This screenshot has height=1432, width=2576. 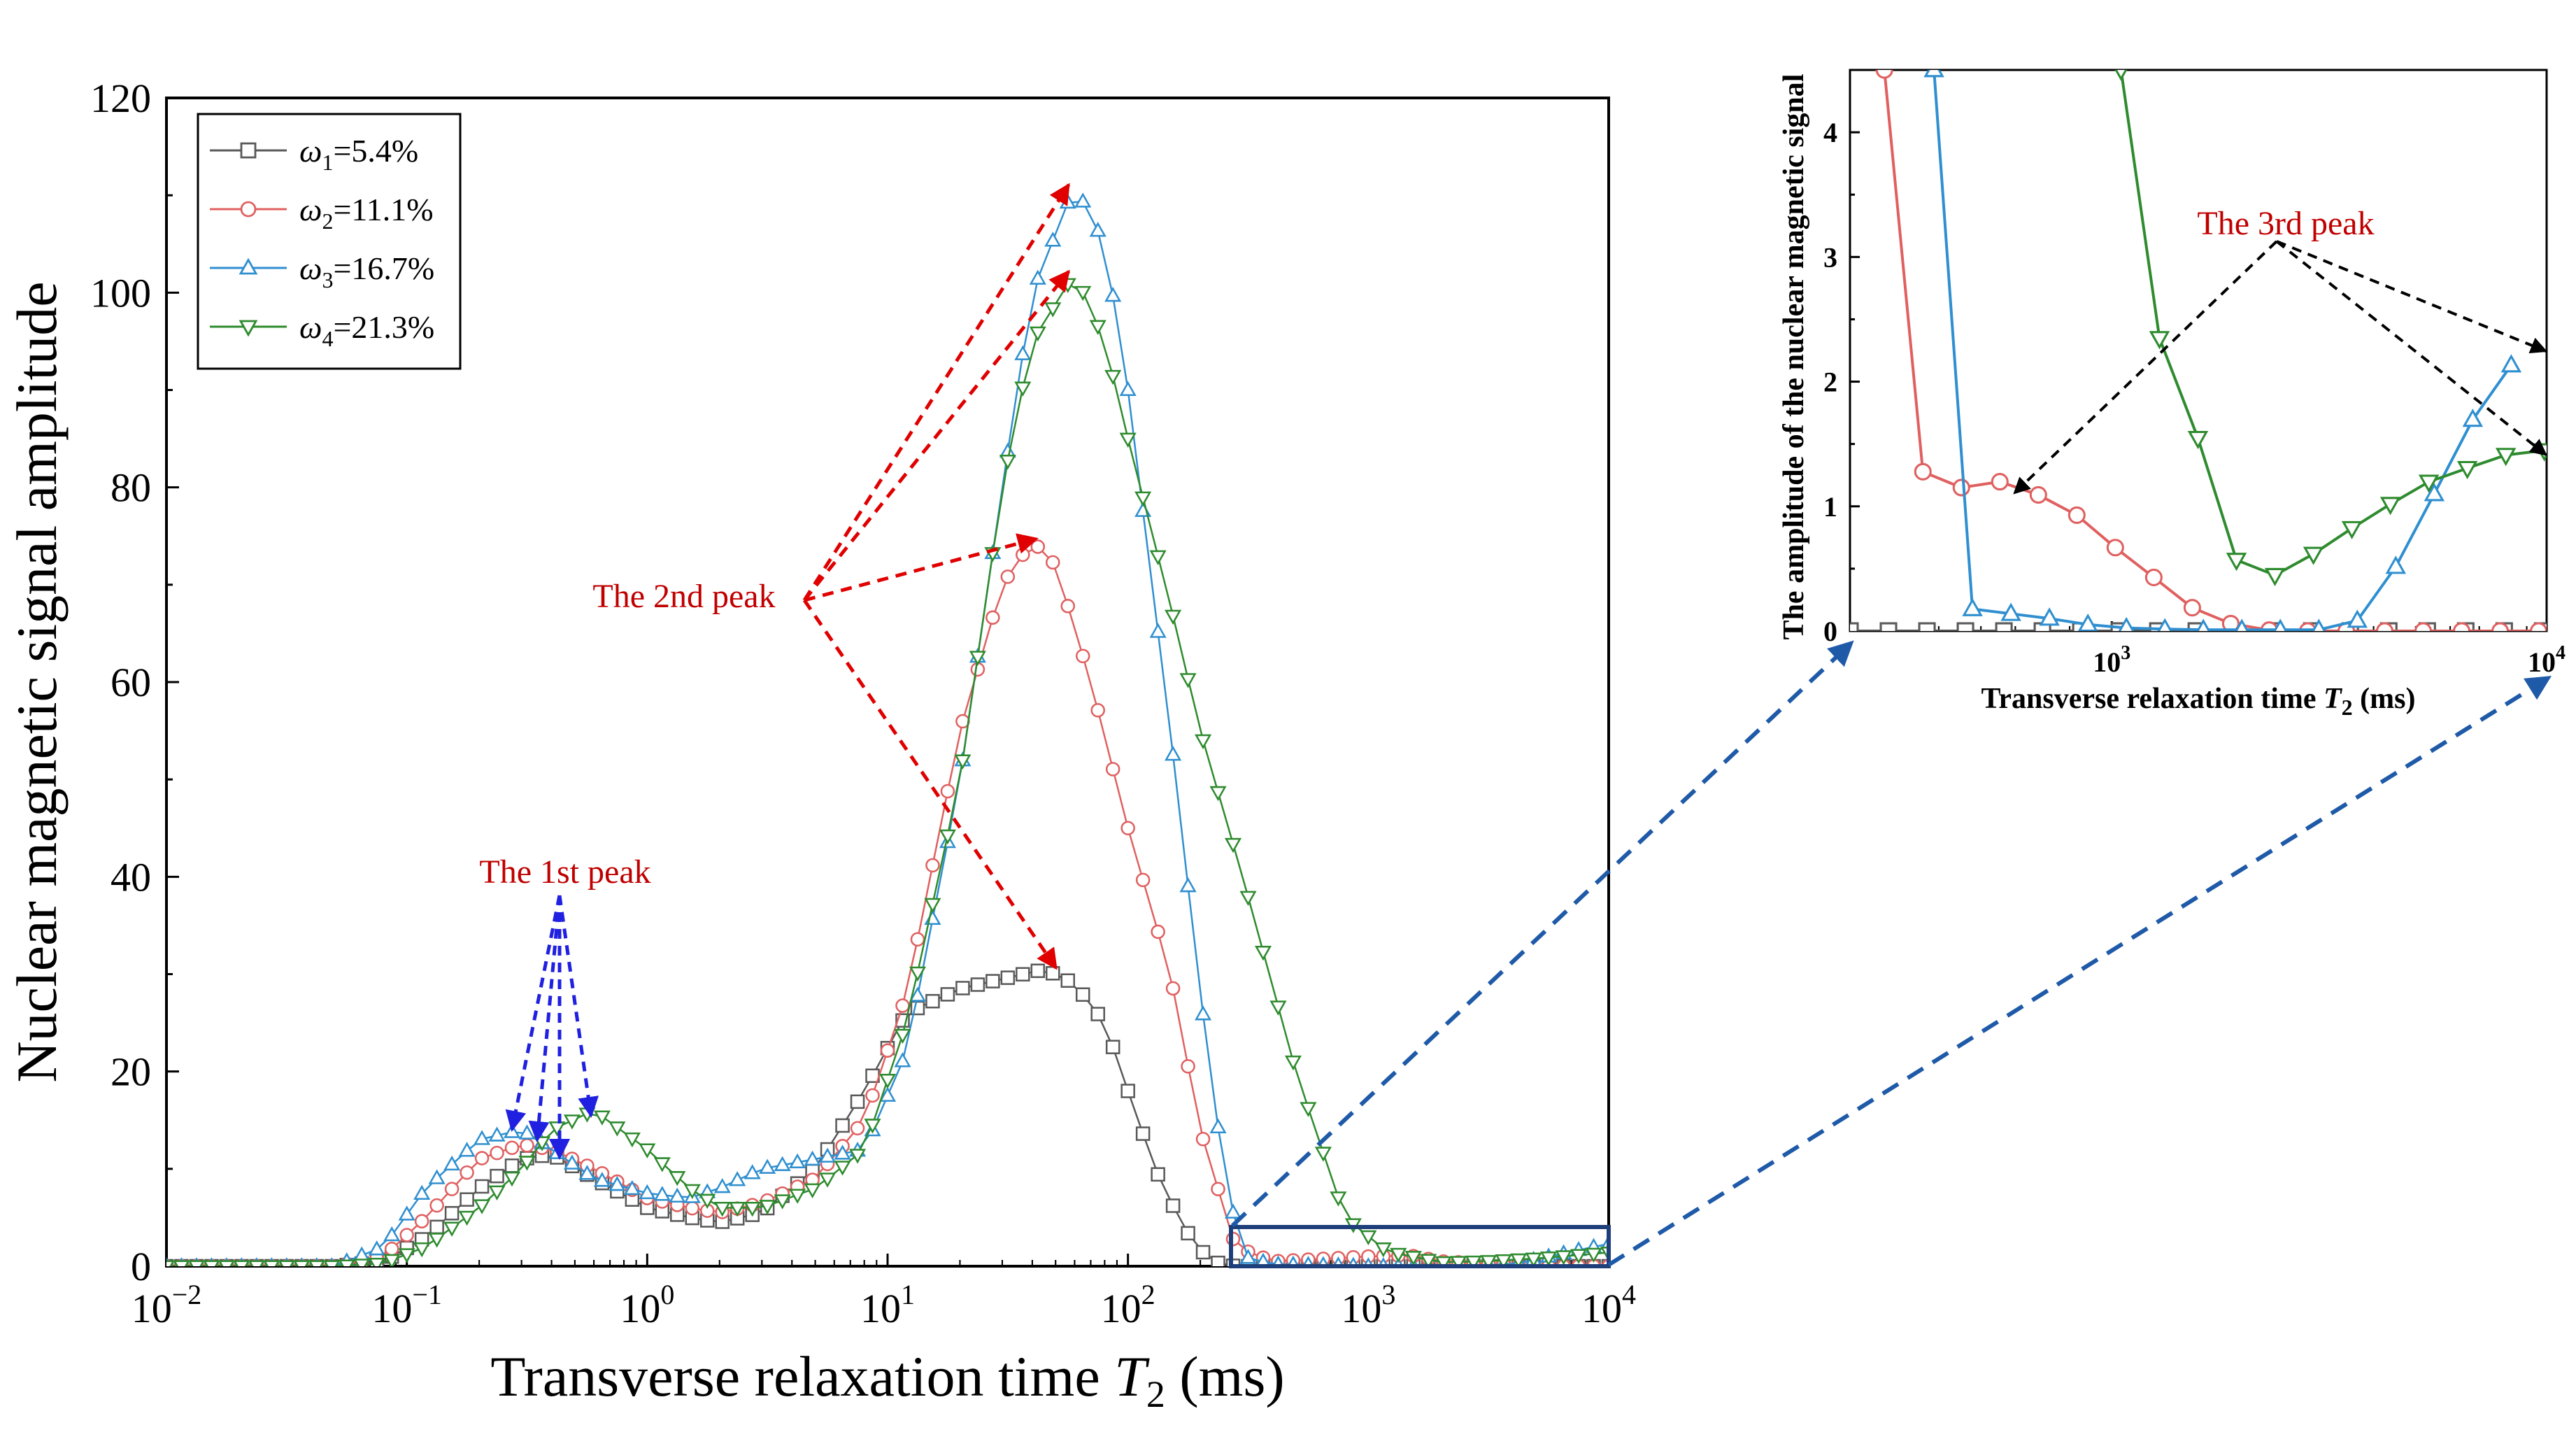 I want to click on x-tick-exp: 4, so click(x=1629, y=1294).